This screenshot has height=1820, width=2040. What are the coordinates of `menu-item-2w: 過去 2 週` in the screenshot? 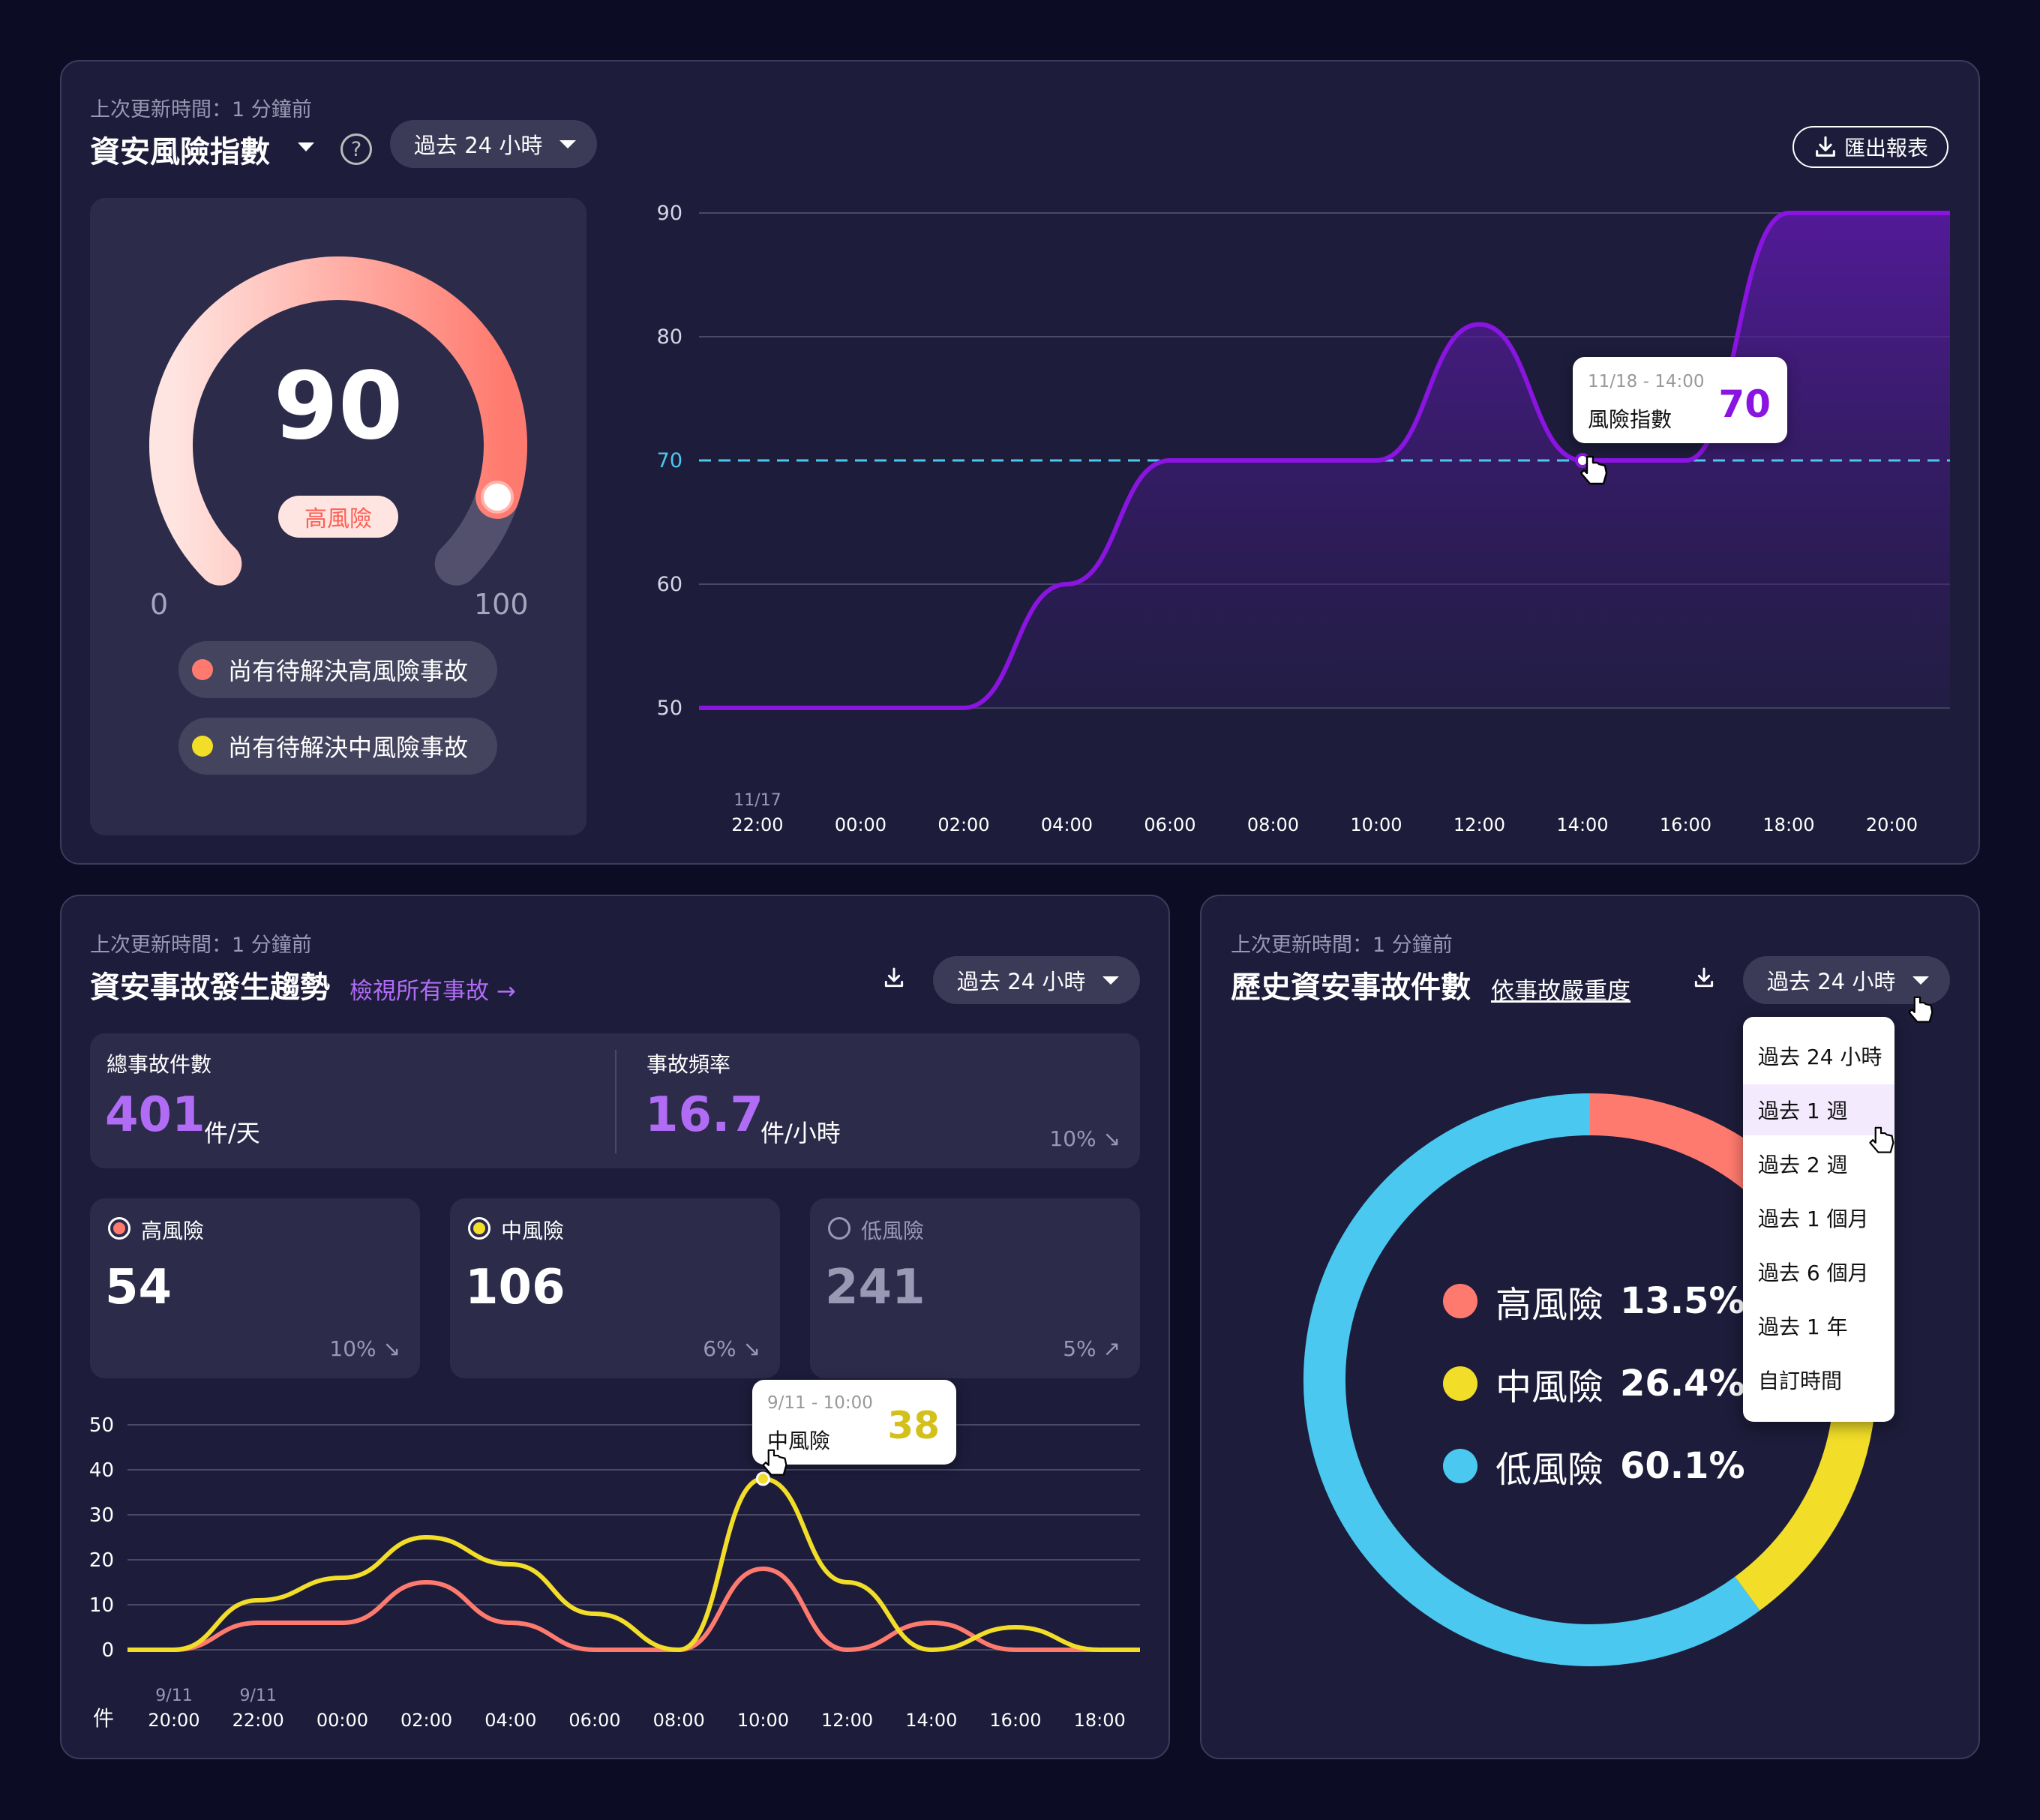 It's located at (1803, 1165).